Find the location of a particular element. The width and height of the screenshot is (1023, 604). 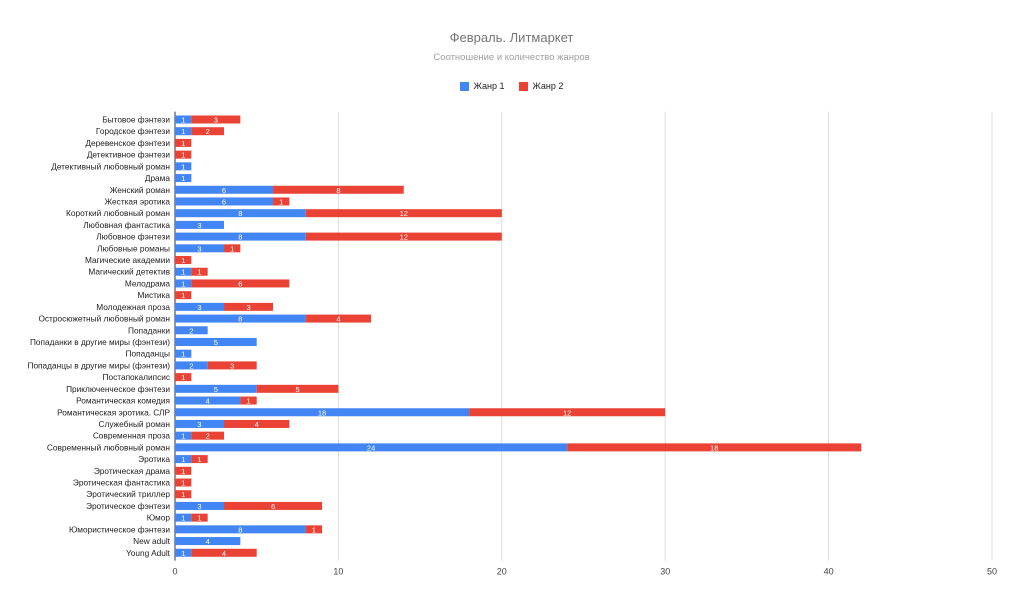

category-label: Бытовое фэнтези is located at coordinates (136, 120).